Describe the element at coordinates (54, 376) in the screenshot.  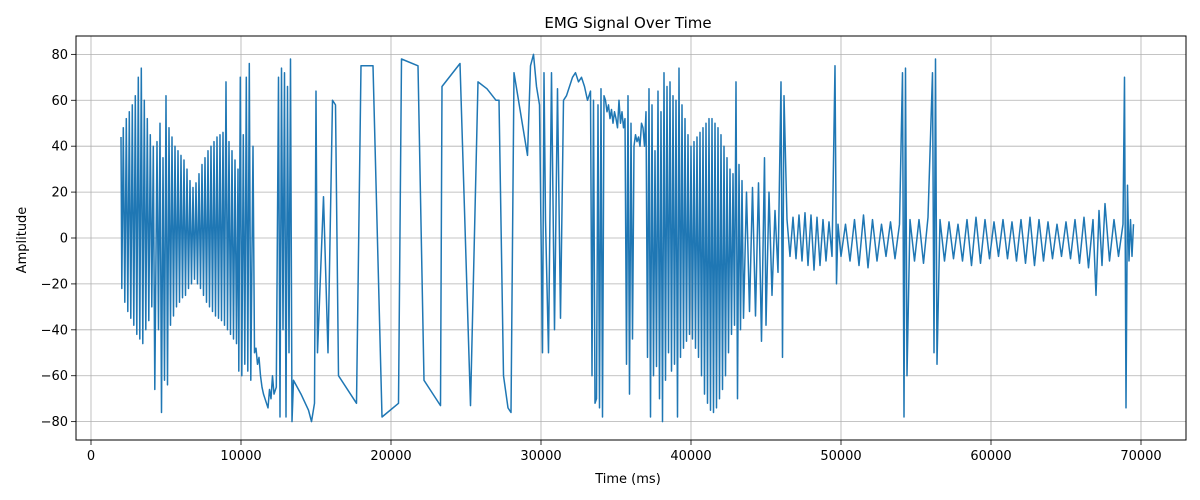
I see `y-tick-label: −60` at that location.